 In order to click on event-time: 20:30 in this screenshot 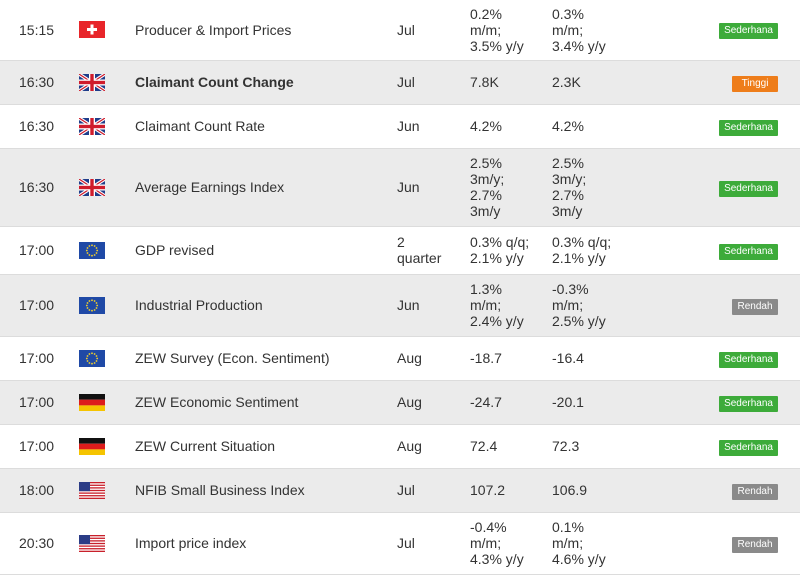, I will do `click(37, 543)`.